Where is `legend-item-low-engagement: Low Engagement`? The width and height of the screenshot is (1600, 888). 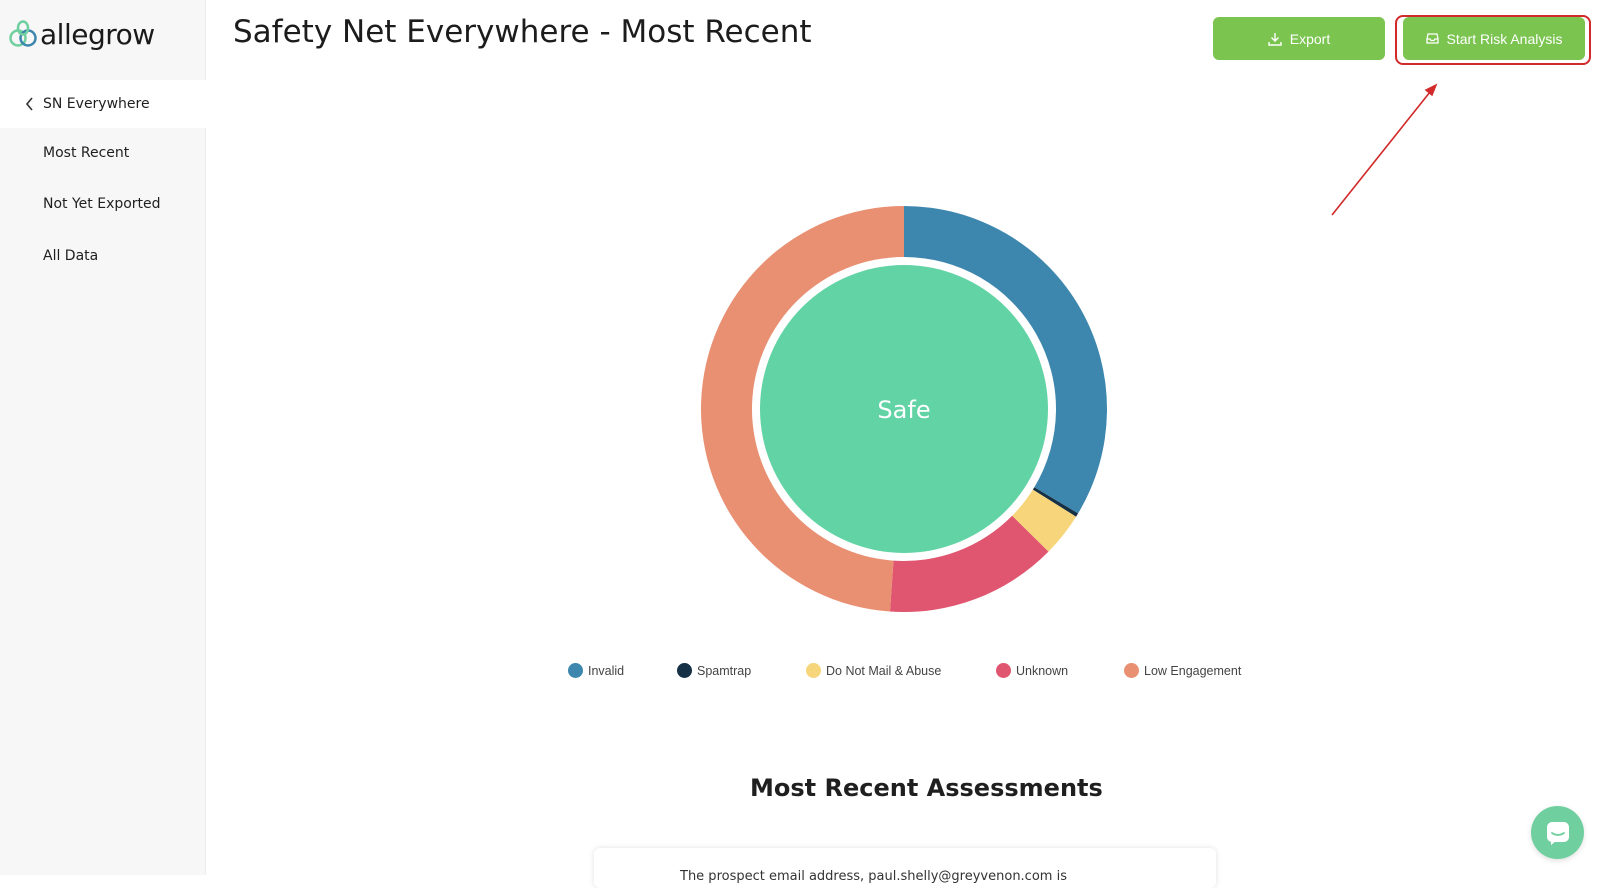 legend-item-low-engagement: Low Engagement is located at coordinates (1182, 670).